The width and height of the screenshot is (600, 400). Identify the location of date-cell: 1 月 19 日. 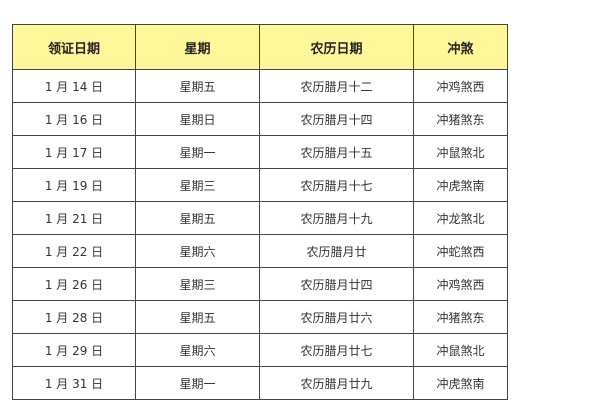
(74, 185).